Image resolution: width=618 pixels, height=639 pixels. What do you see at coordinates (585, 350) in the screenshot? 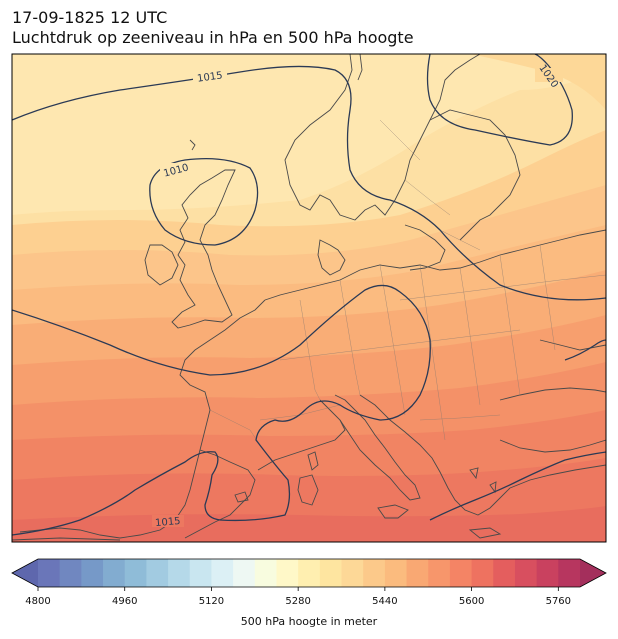
I see `isobar-e` at bounding box center [585, 350].